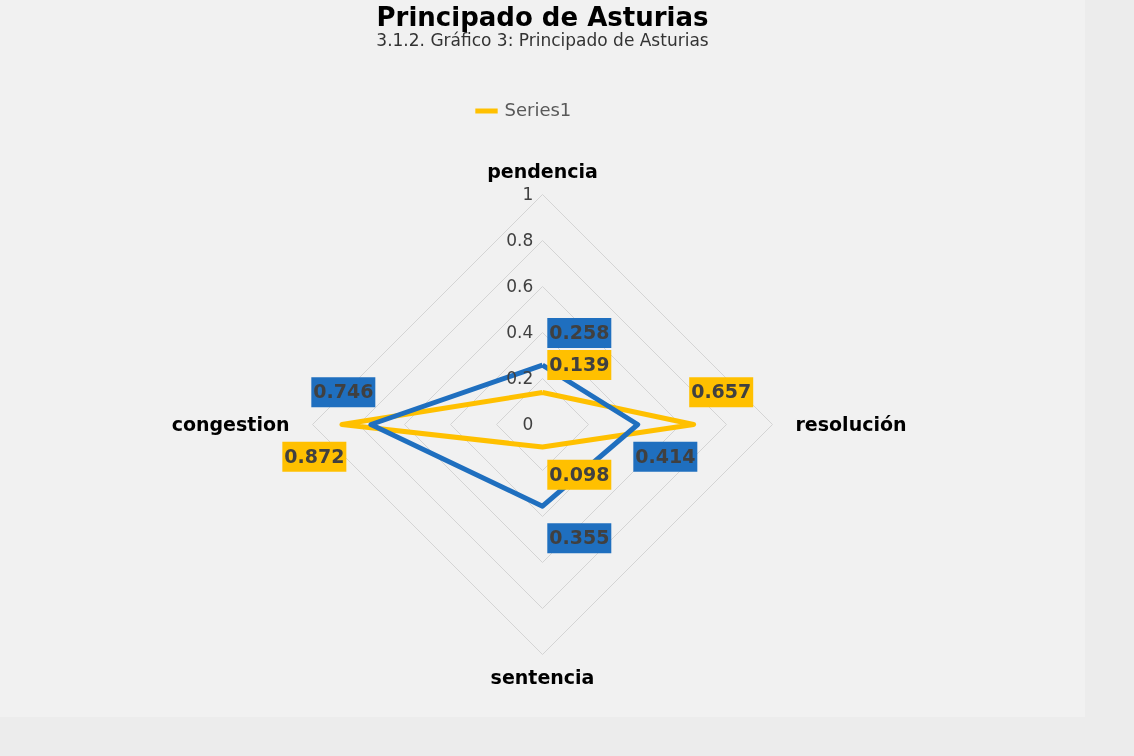 The height and width of the screenshot is (756, 1134). I want to click on data-label: 0.355, so click(579, 537).